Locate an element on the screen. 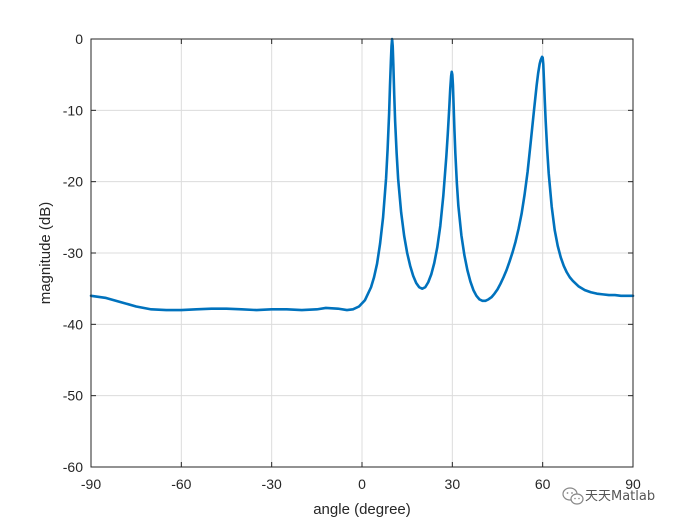 This screenshot has height=525, width=700. y-tick-label: -10 is located at coordinates (73, 110).